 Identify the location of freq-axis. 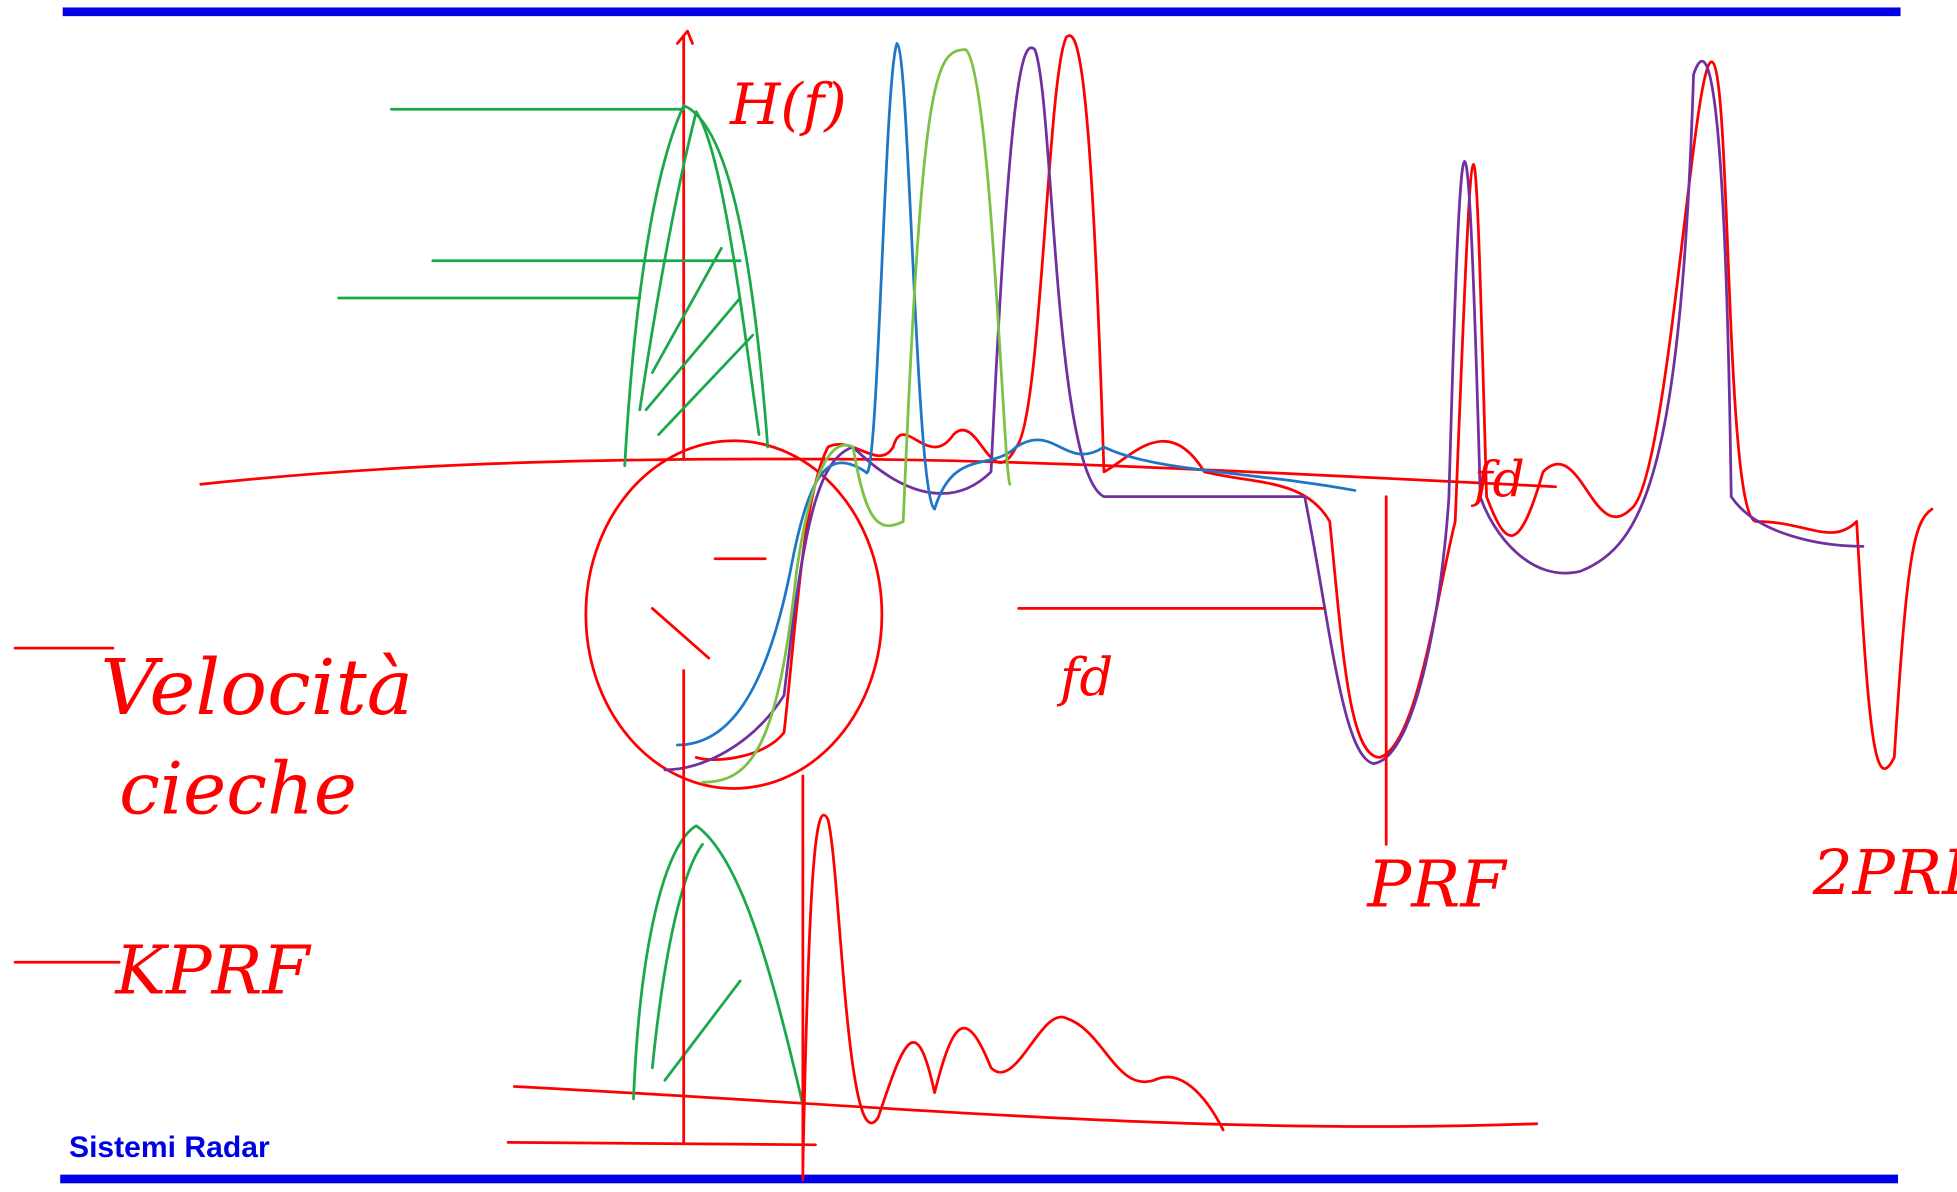
(878, 473).